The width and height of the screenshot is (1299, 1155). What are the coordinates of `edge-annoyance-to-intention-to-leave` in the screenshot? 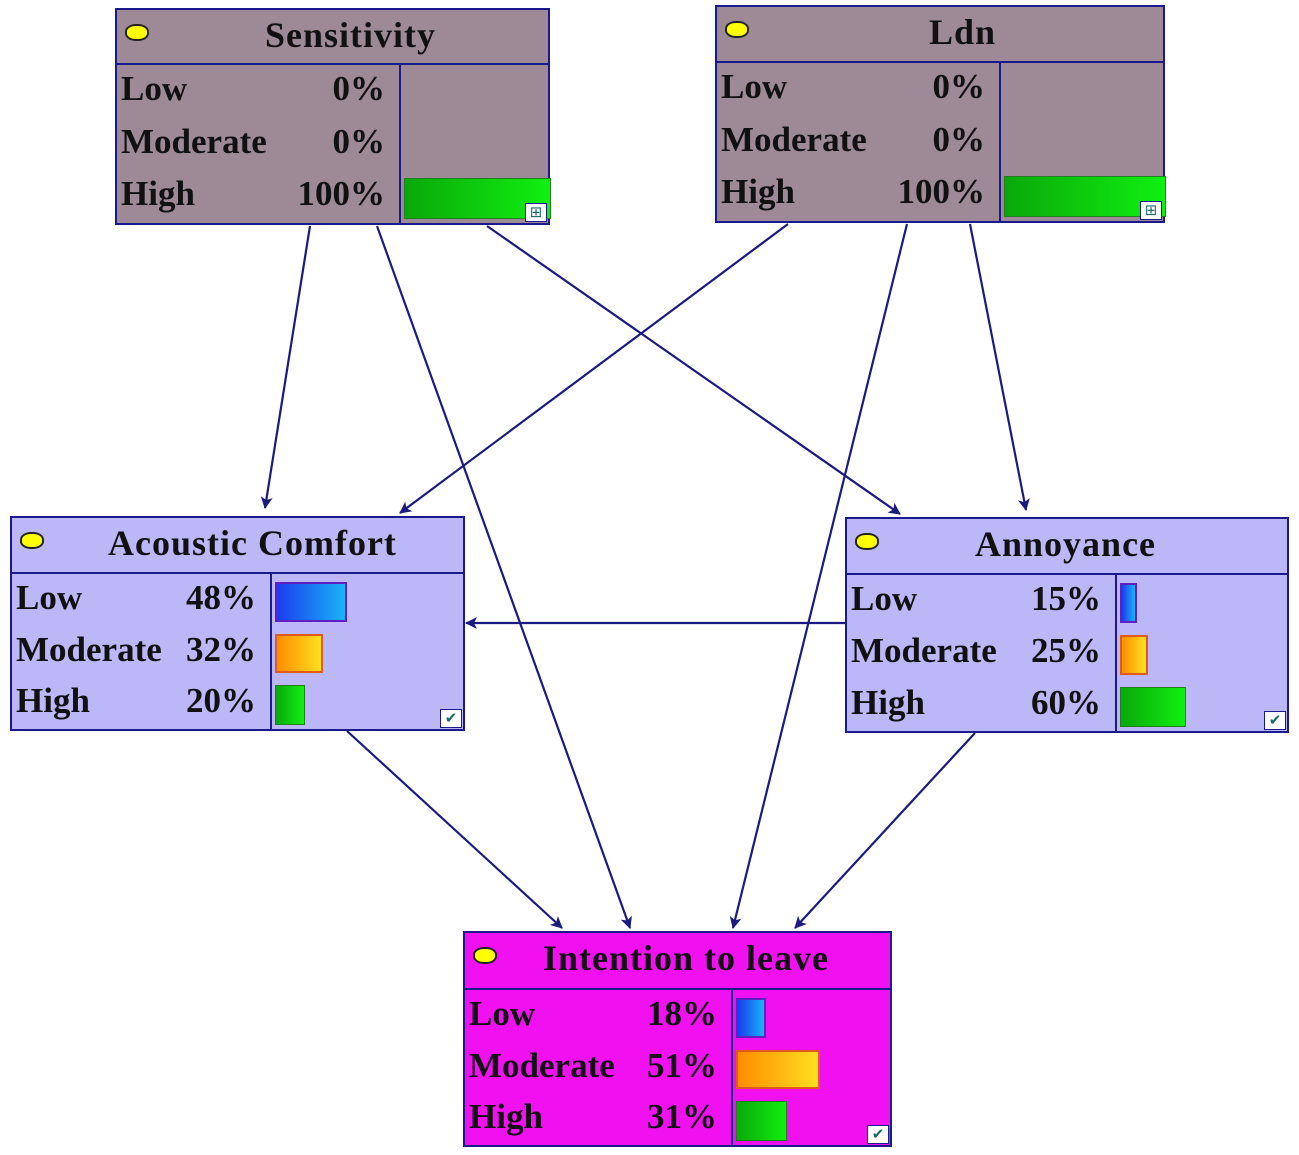 It's located at (885, 830).